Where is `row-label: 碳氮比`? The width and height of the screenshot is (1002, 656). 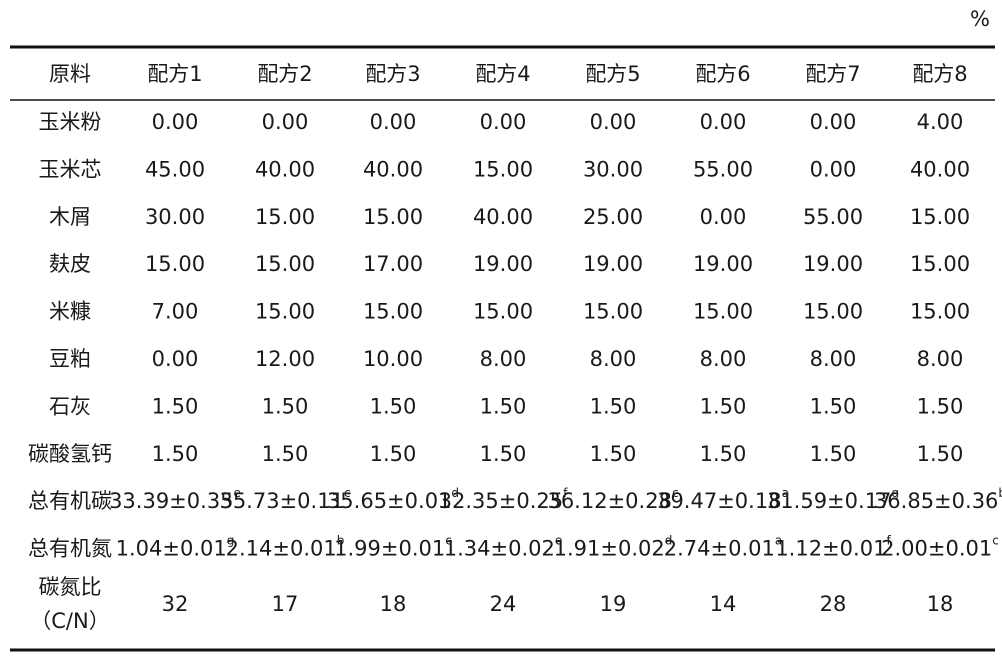
row-label: 碳氮比 is located at coordinates (70, 587).